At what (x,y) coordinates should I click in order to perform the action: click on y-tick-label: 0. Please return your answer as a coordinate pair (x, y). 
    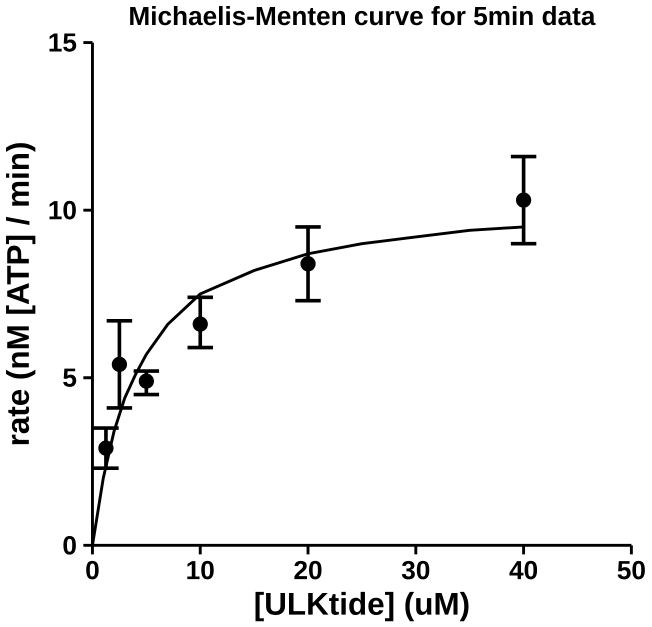
    Looking at the image, I should click on (69, 545).